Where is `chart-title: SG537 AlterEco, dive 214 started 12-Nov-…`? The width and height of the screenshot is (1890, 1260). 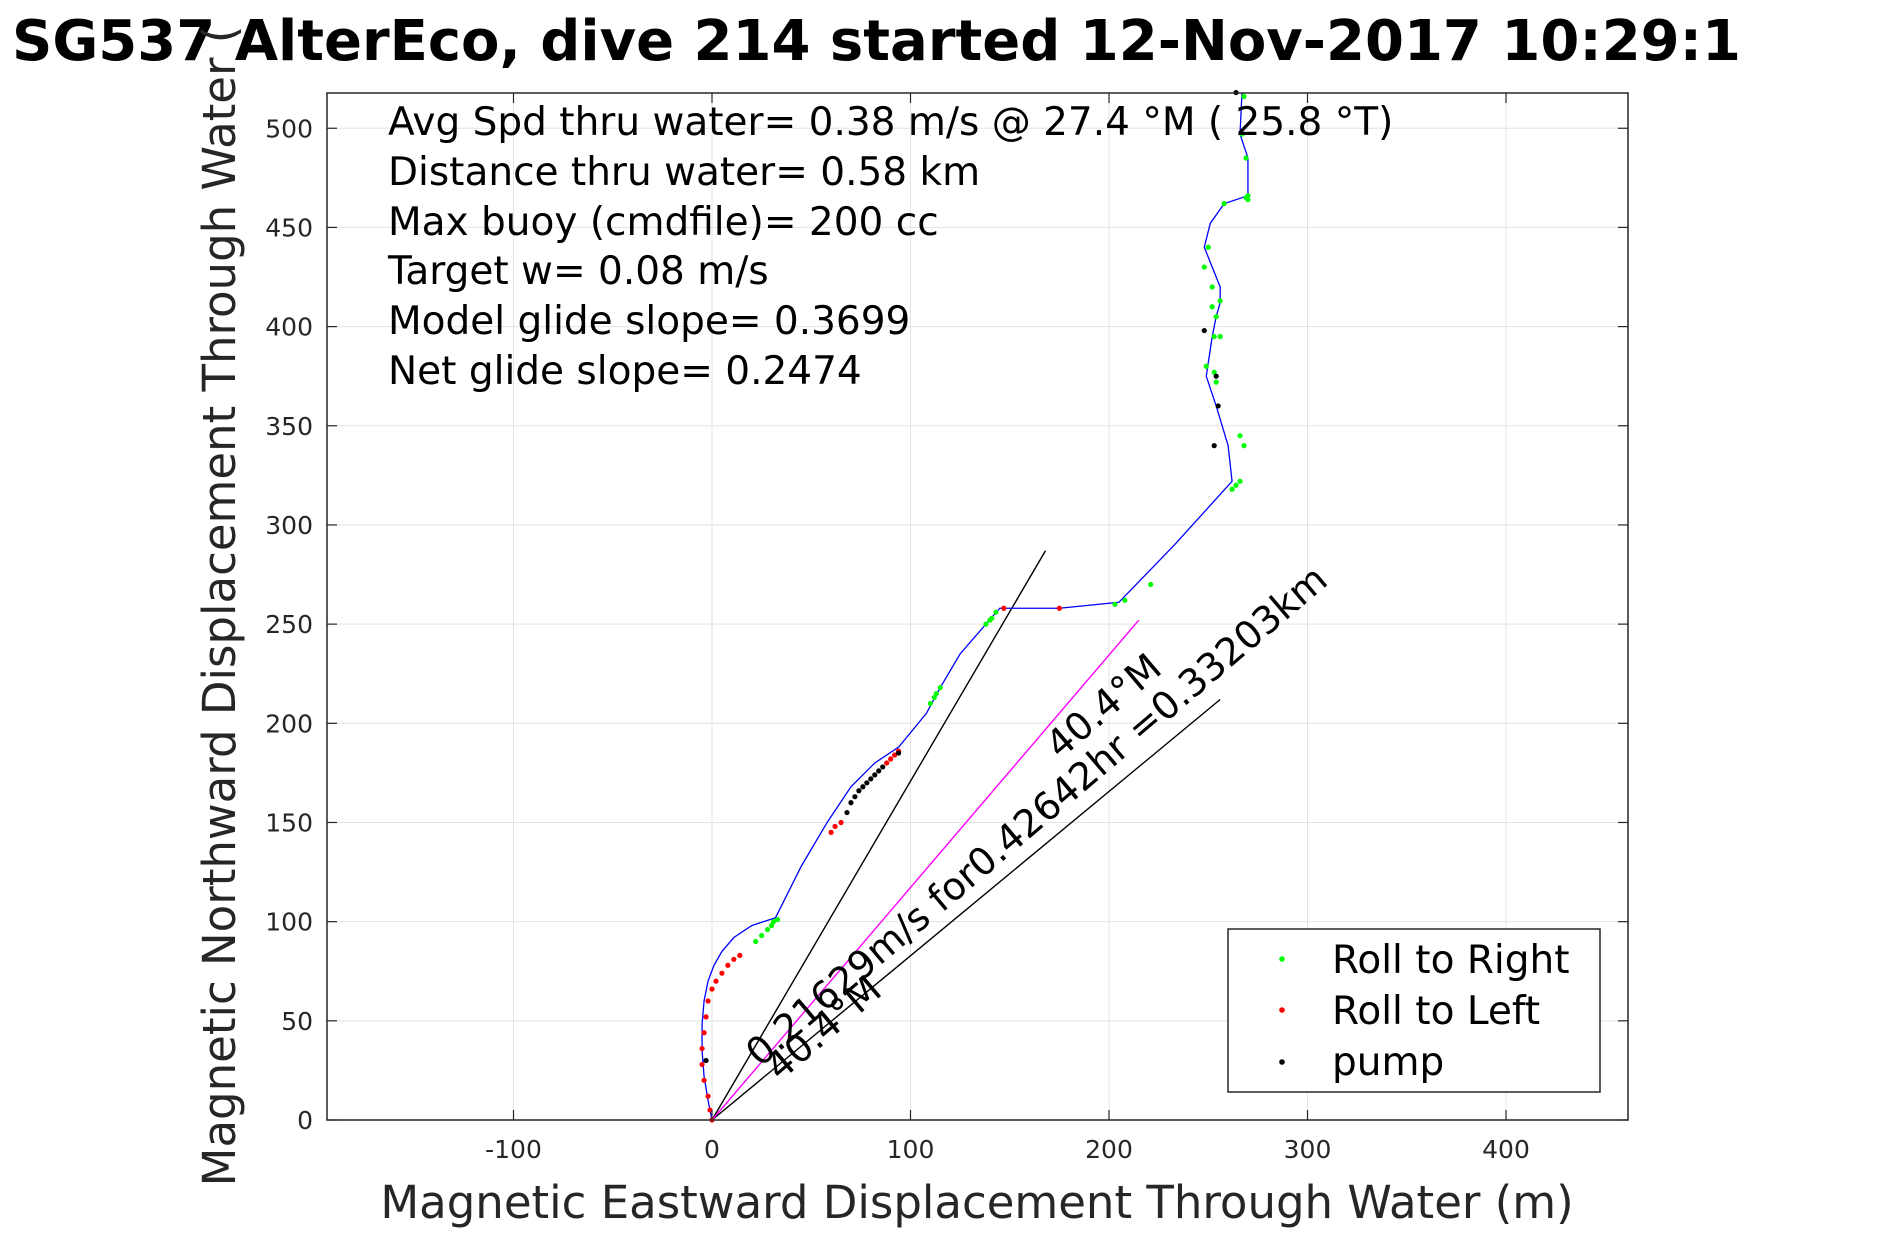
chart-title: SG537 AlterEco, dive 214 started 12-Nov-… is located at coordinates (876, 41).